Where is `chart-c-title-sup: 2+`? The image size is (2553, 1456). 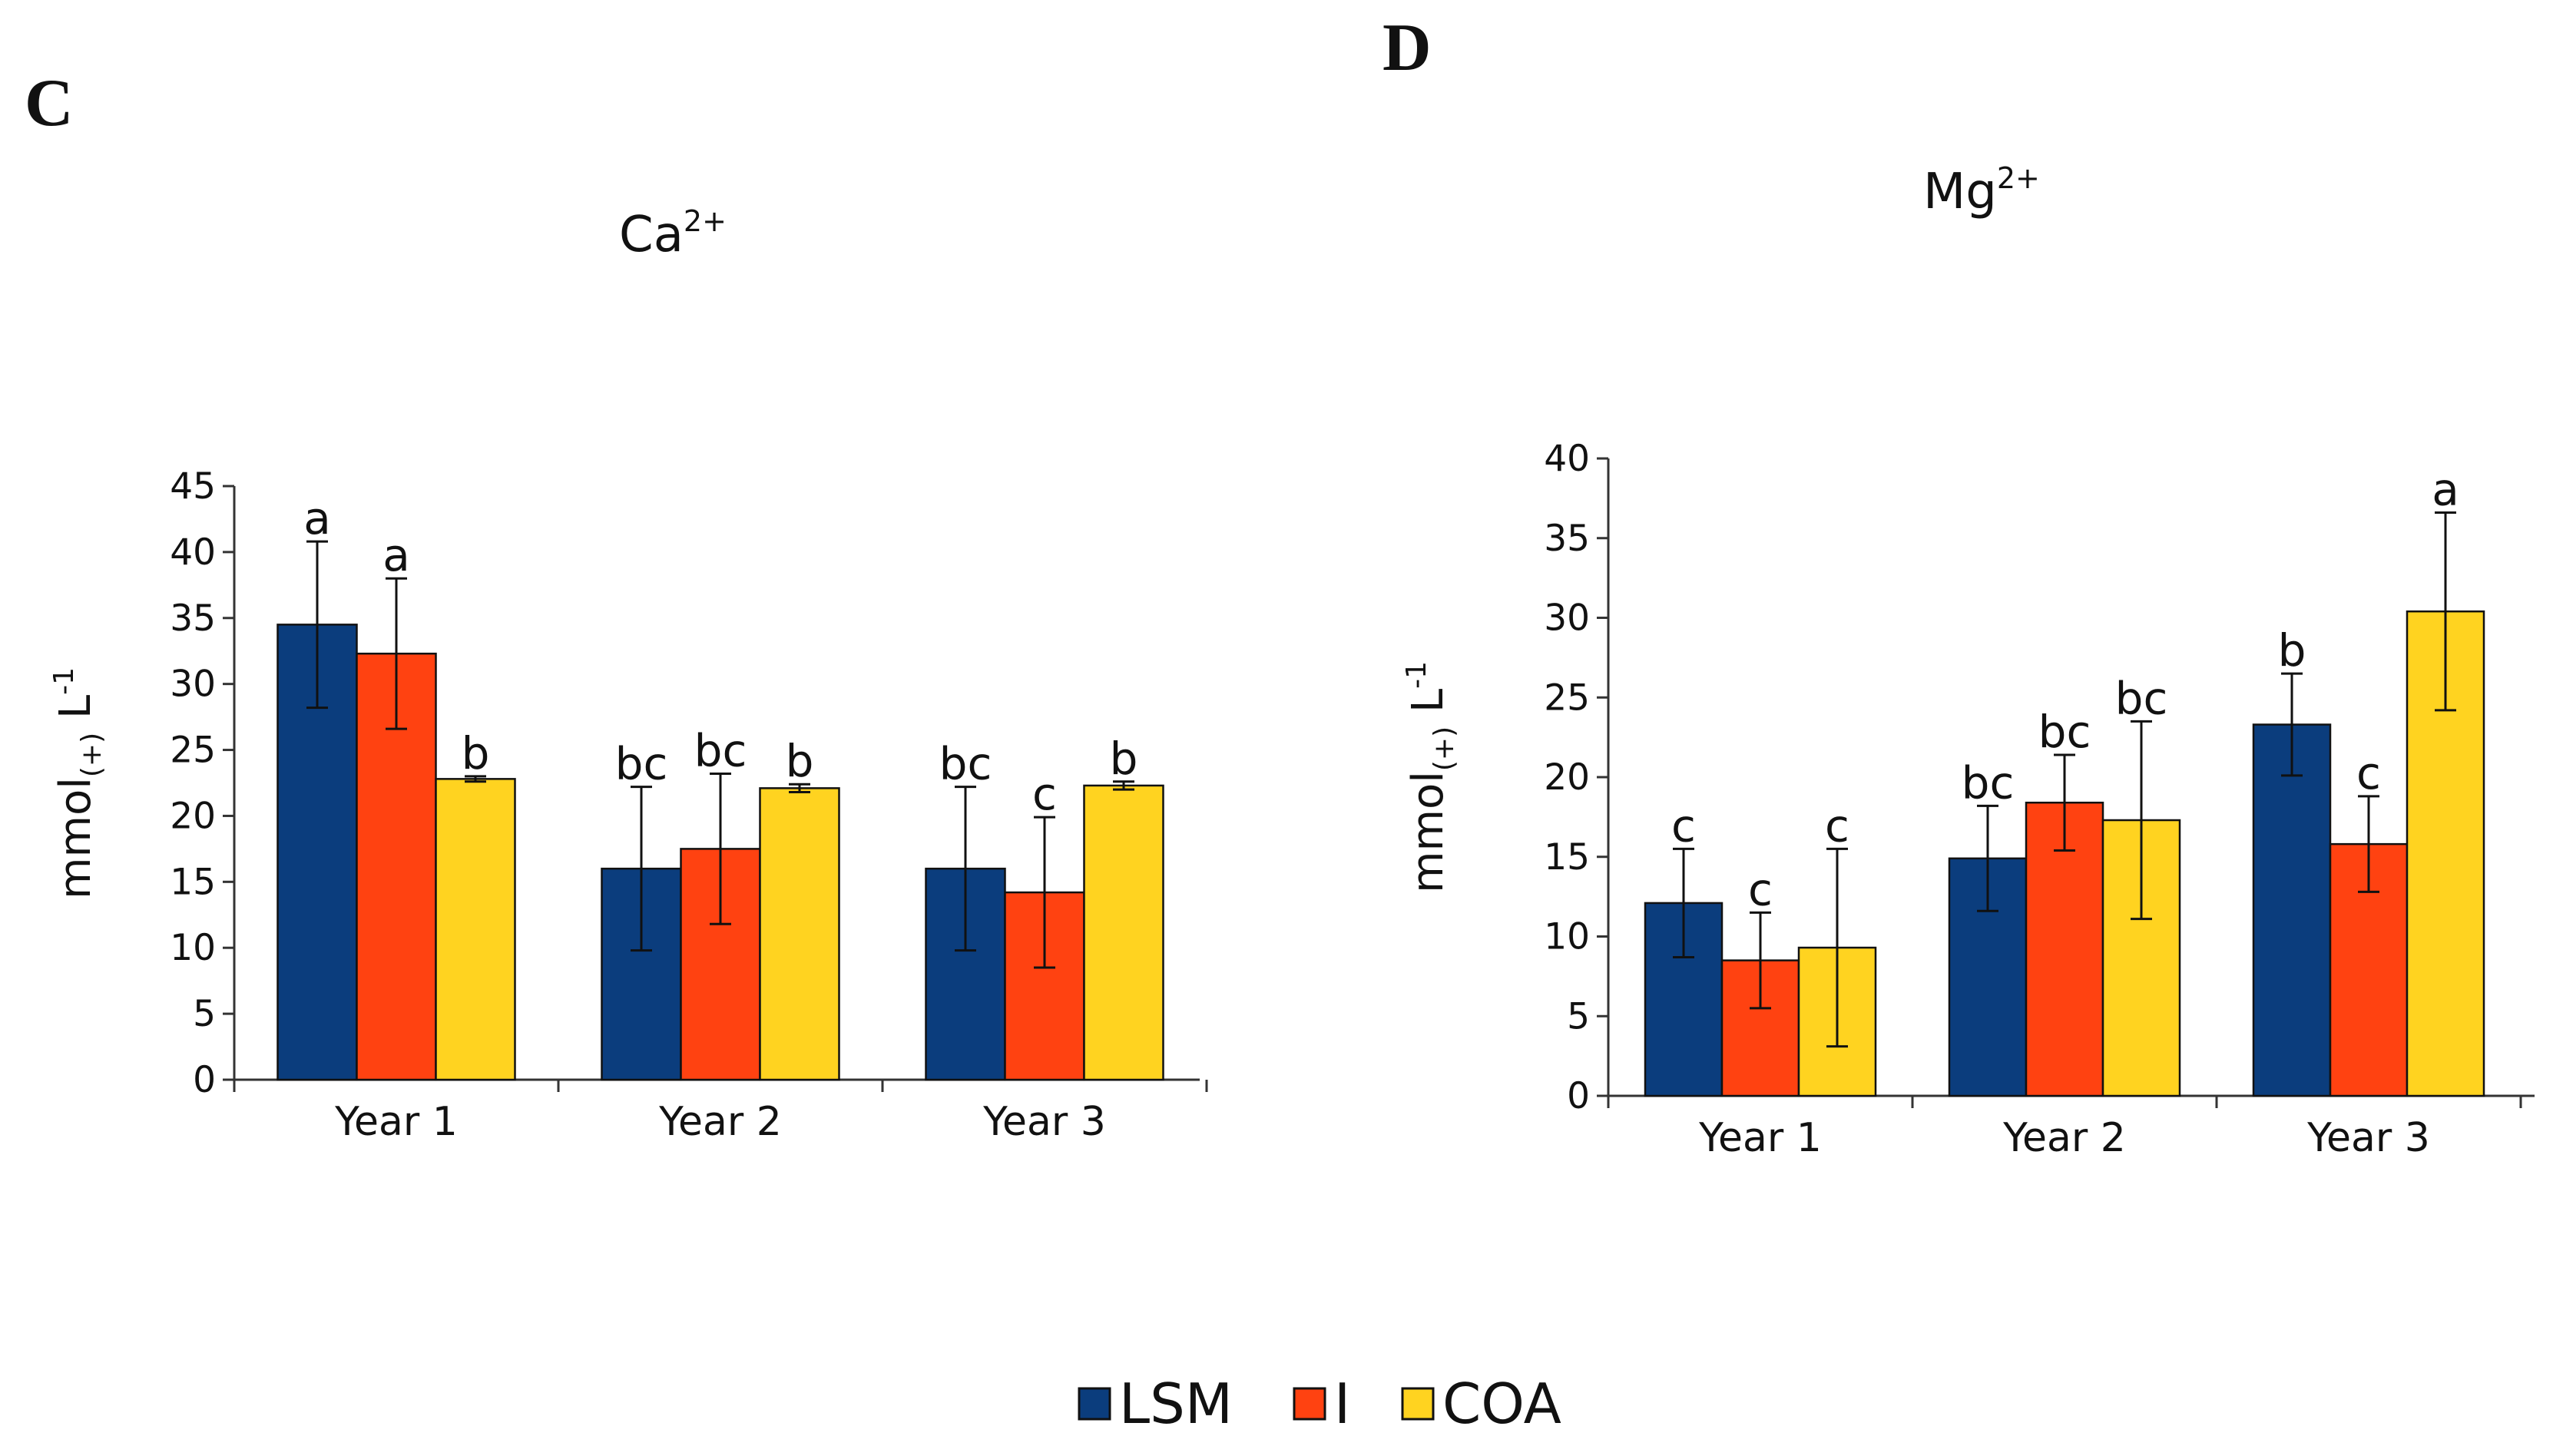
chart-c-title-sup: 2+ is located at coordinates (706, 221).